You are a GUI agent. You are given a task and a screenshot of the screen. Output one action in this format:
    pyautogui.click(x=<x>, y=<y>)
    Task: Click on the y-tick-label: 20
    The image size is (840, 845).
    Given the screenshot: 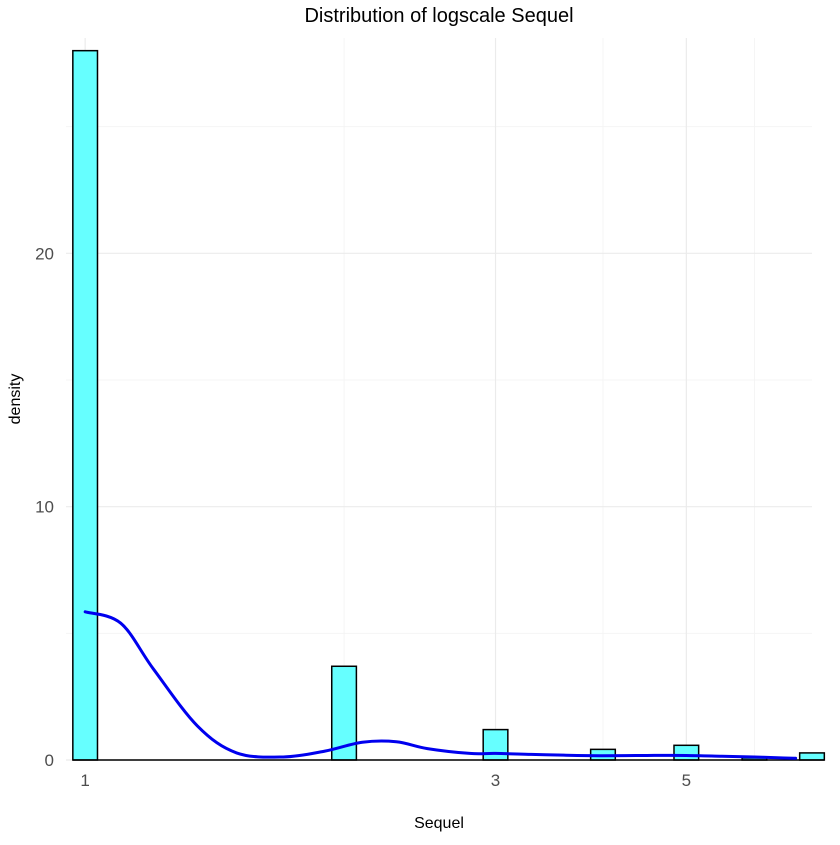 What is the action you would take?
    pyautogui.click(x=44, y=253)
    